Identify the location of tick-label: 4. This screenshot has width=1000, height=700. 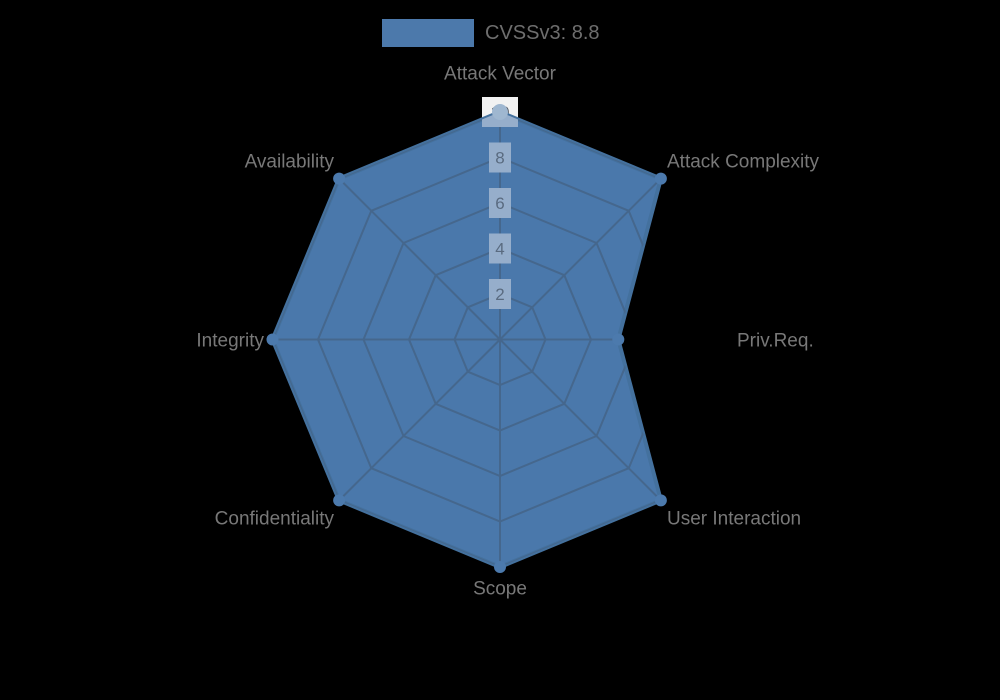
(499, 248).